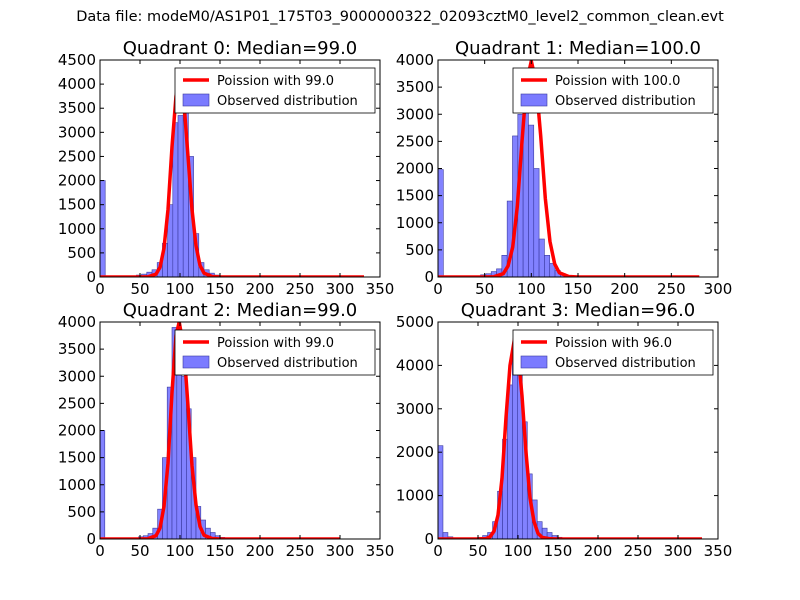  Describe the element at coordinates (613, 343) in the screenshot. I see `legend-label-poisson: Poission with 96.0` at that location.